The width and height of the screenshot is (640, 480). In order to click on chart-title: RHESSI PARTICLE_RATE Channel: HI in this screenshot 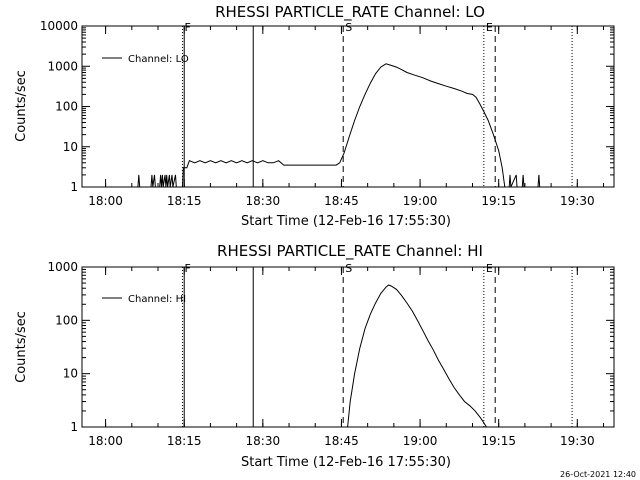, I will do `click(350, 251)`.